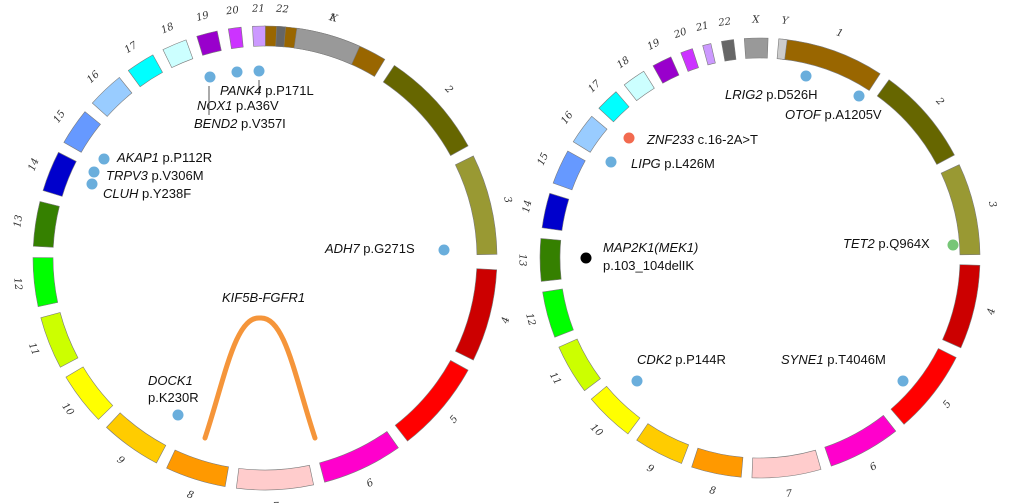 The width and height of the screenshot is (1024, 503). I want to click on left-mutation-label-3: BEND2 p.V357I, so click(240, 123).